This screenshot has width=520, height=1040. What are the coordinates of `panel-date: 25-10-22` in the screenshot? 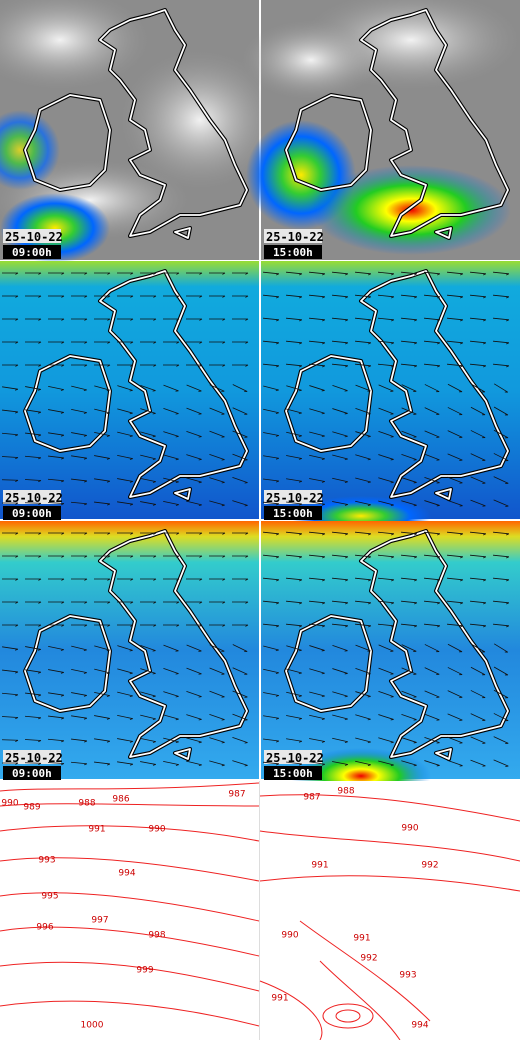 It's located at (34, 237).